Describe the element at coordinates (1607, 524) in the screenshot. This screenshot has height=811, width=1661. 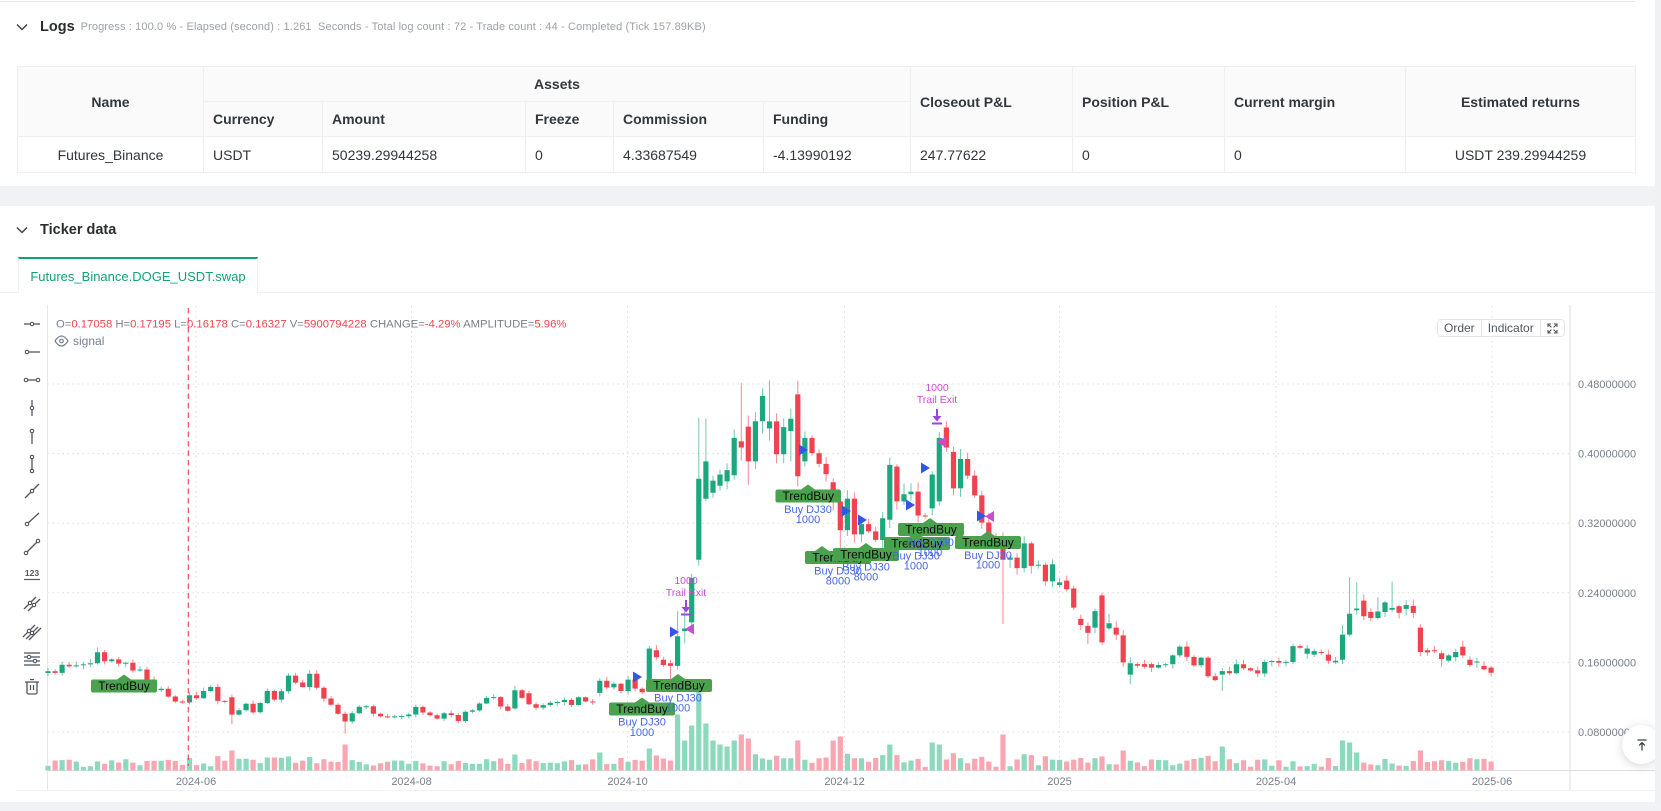
I see `svg-text: 0.32000000` at that location.